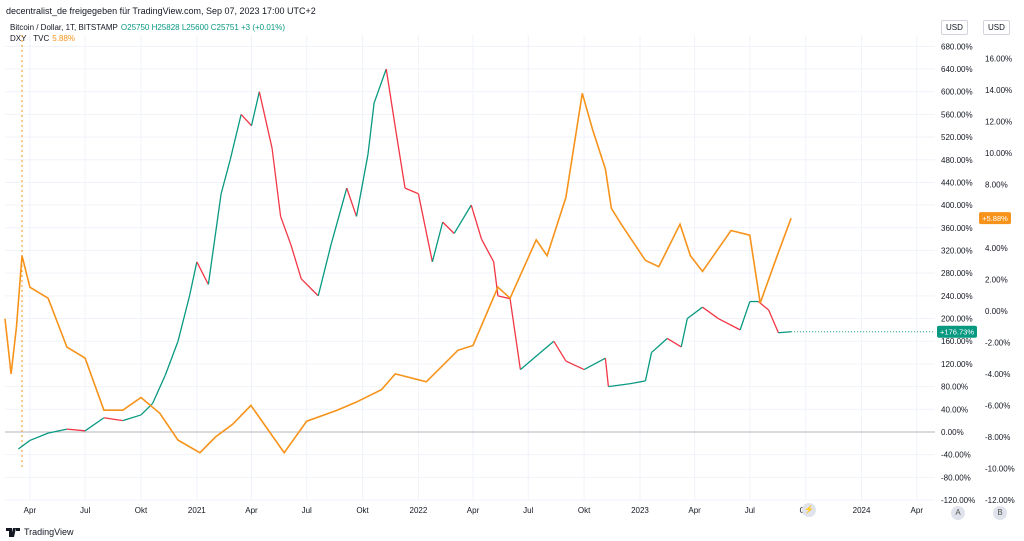 This screenshot has height=541, width=1024. Describe the element at coordinates (952, 432) in the screenshot. I see `left-axis-tick-label: 0.00%` at that location.